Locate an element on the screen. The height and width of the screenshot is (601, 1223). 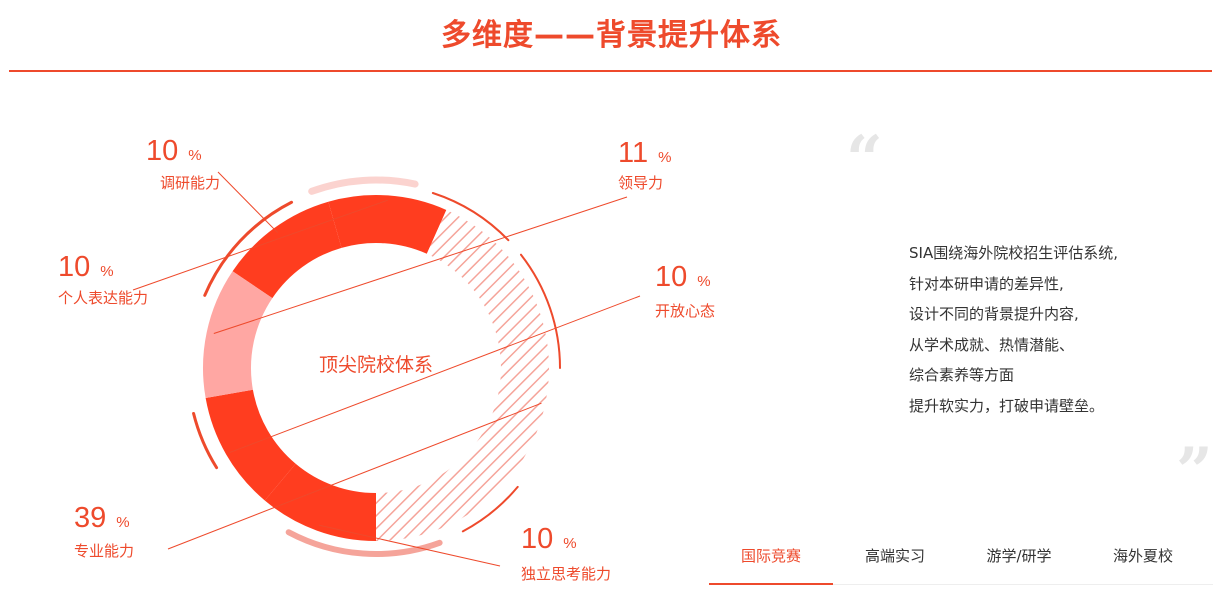
slice-category-label: 独立思考能力 is located at coordinates (566, 574).